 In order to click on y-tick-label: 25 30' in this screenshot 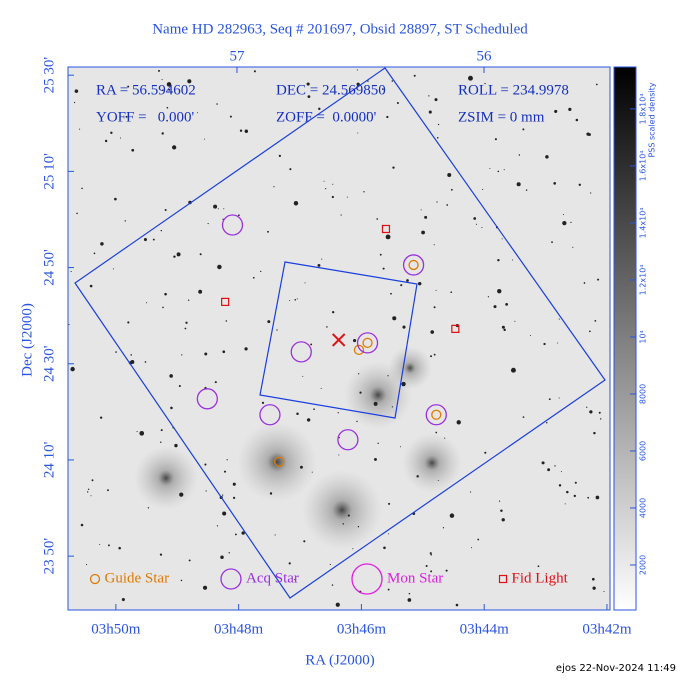, I will do `click(49, 75)`.